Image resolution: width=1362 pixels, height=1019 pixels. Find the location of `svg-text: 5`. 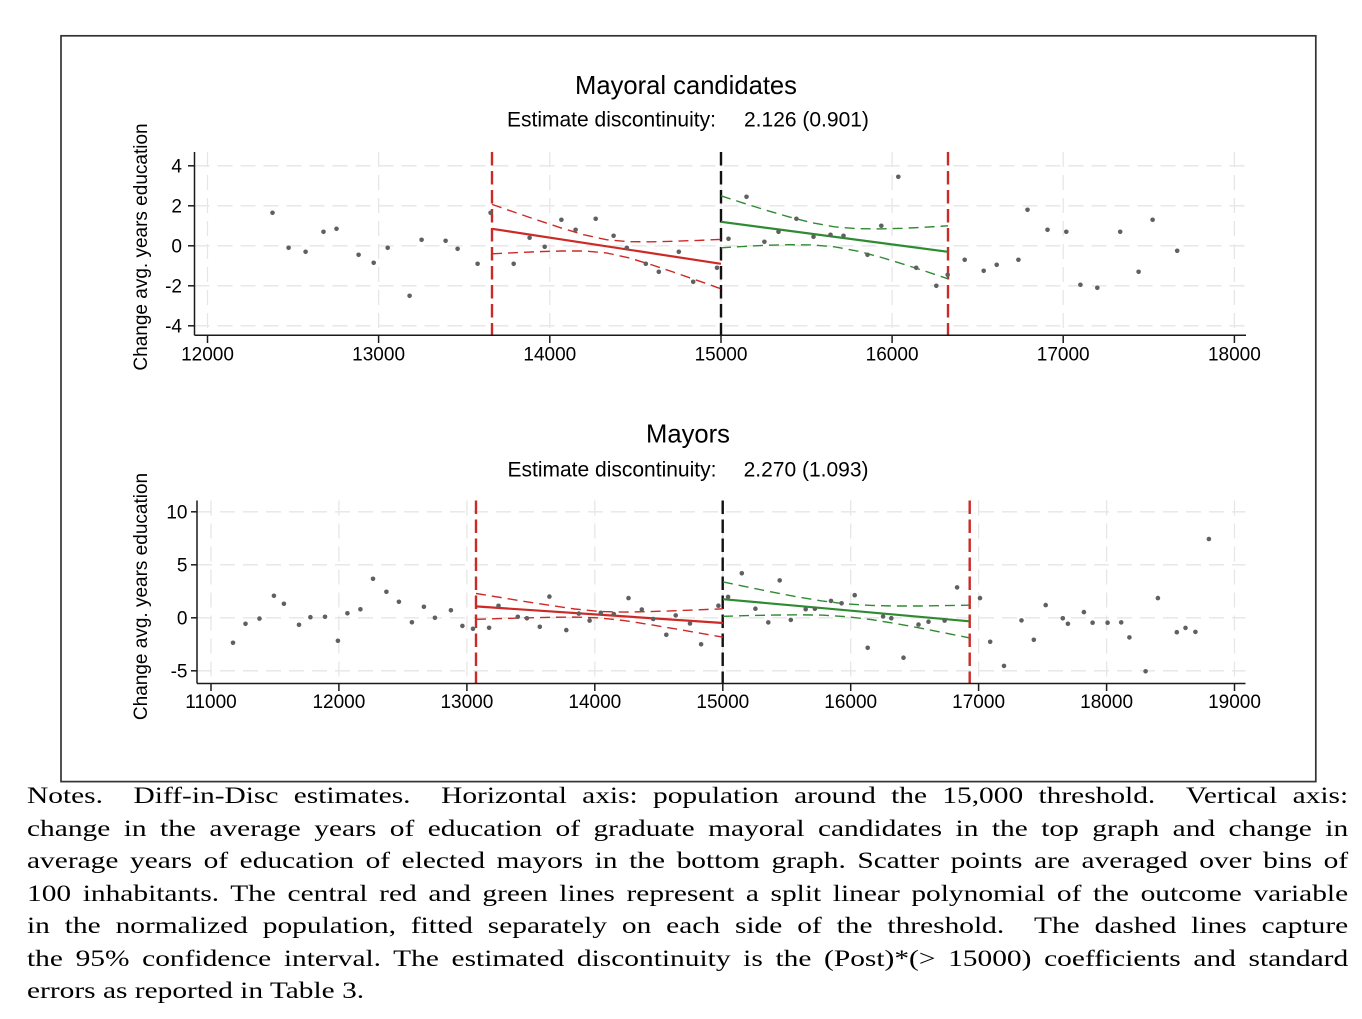

svg-text: 5 is located at coordinates (182, 565).